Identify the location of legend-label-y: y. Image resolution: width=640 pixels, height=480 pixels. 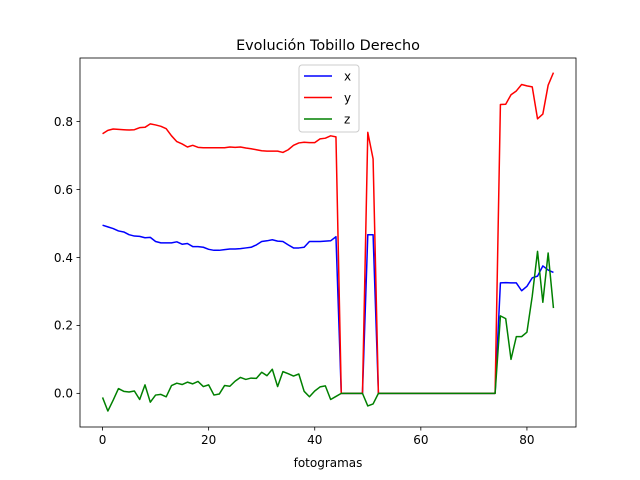
(347, 98).